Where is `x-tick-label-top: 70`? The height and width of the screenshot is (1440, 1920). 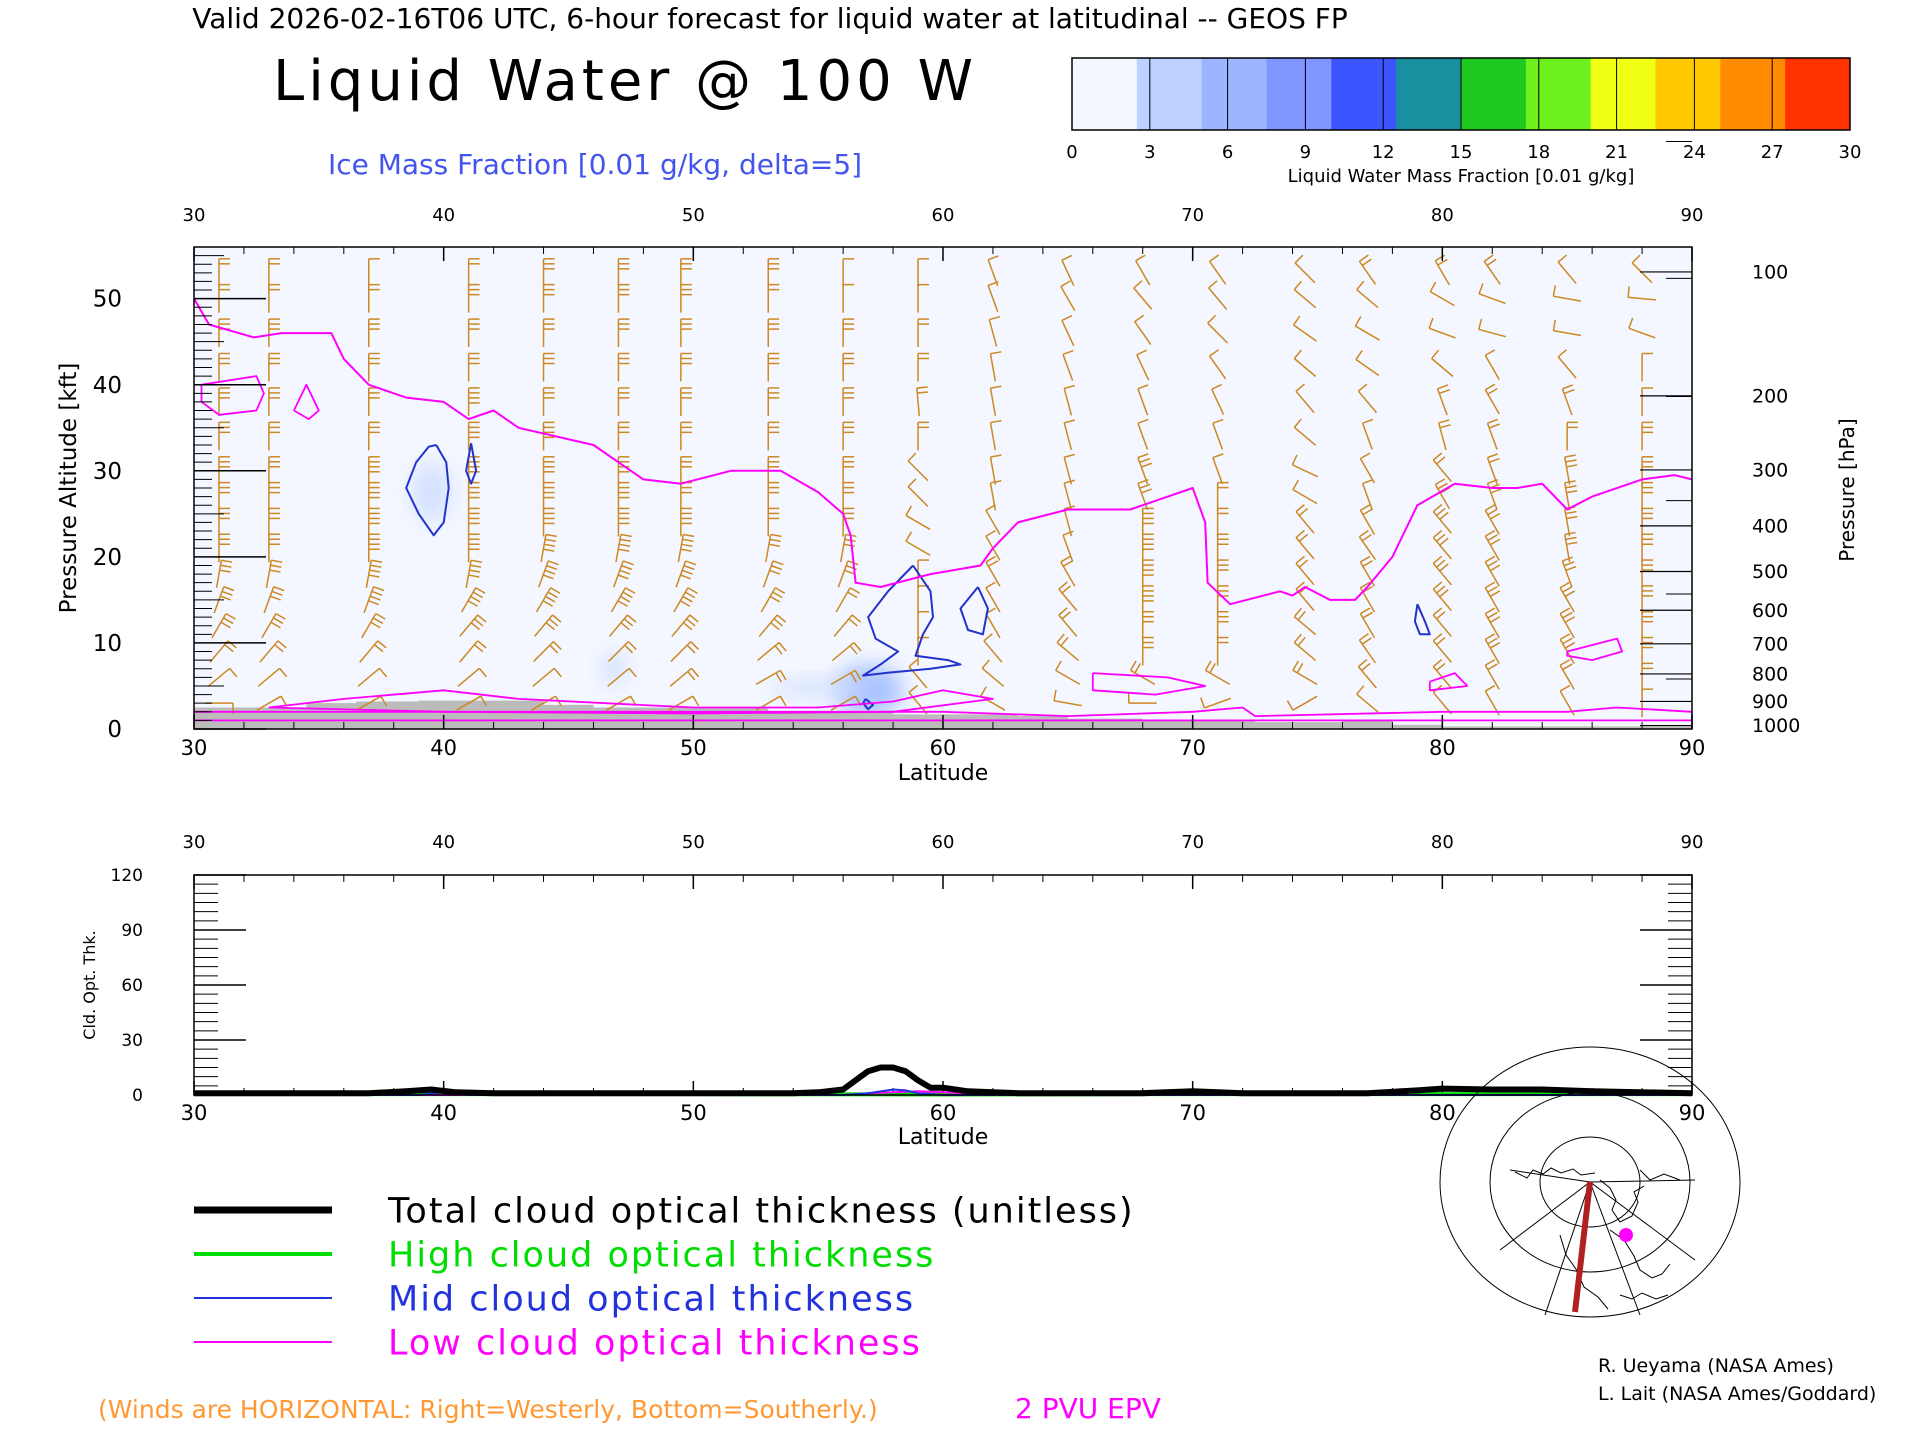
x-tick-label-top: 70 is located at coordinates (1192, 215).